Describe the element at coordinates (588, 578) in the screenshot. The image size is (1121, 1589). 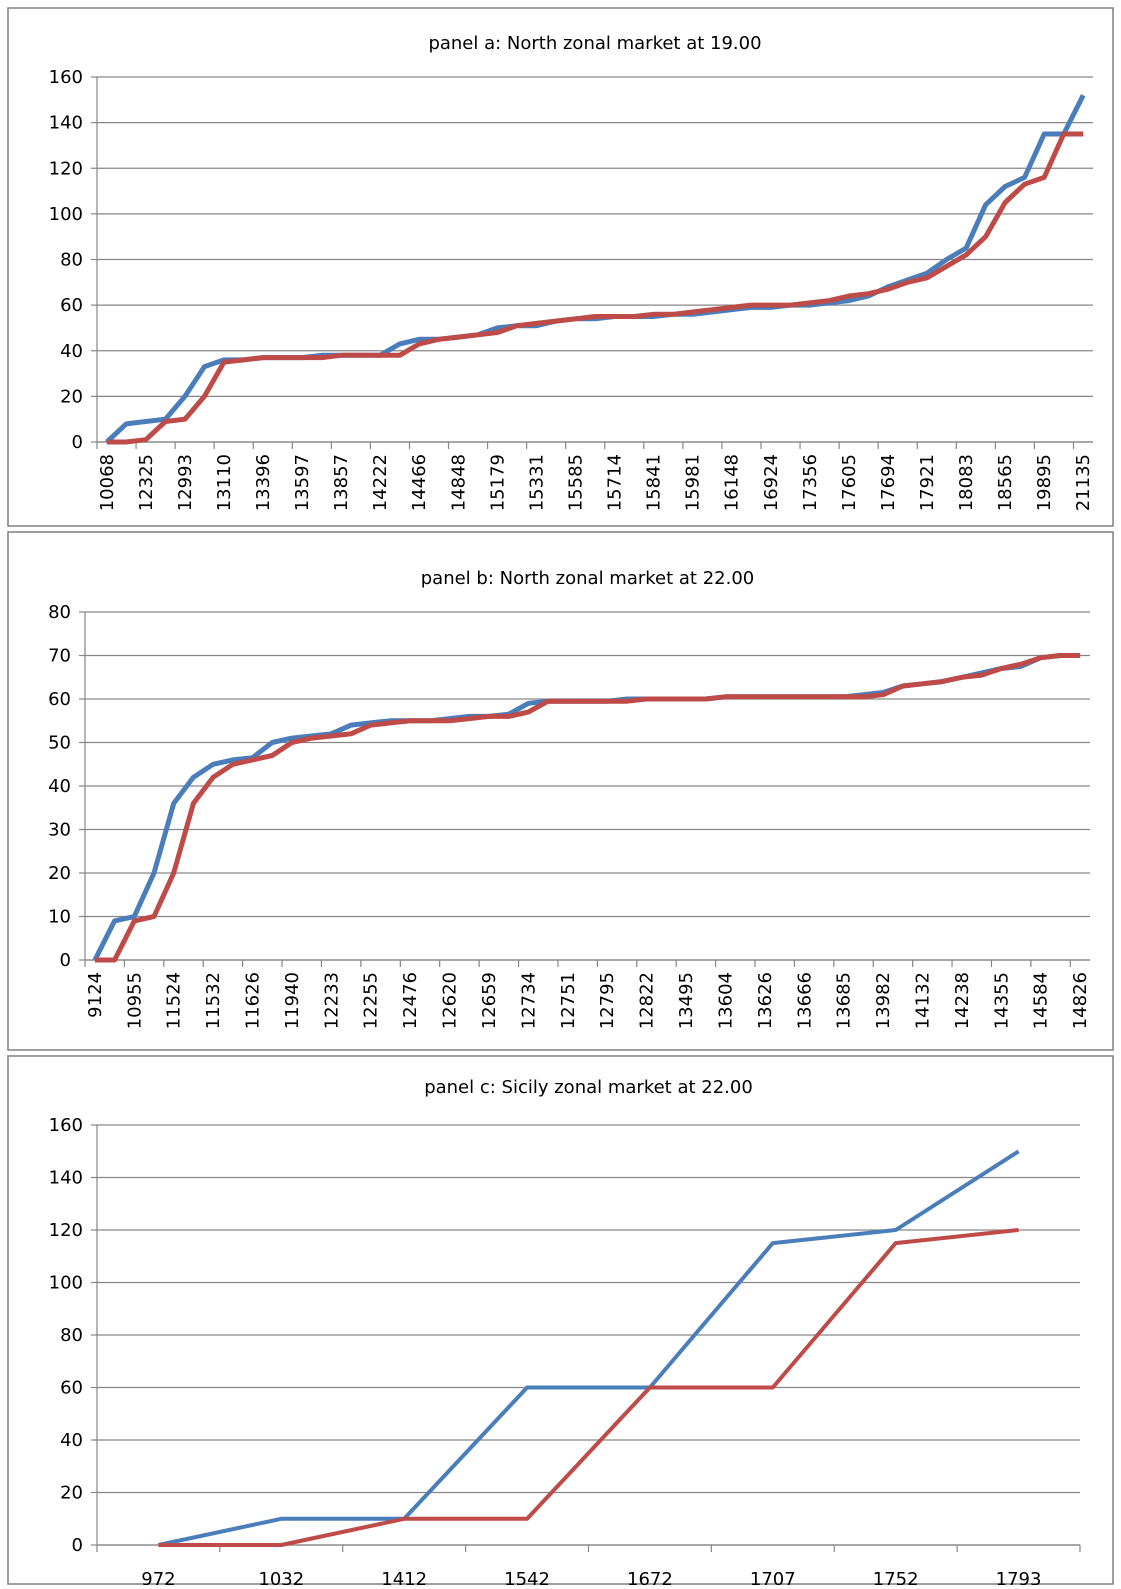
I see `chart-title: panel b: North zonal market at 22.00` at that location.